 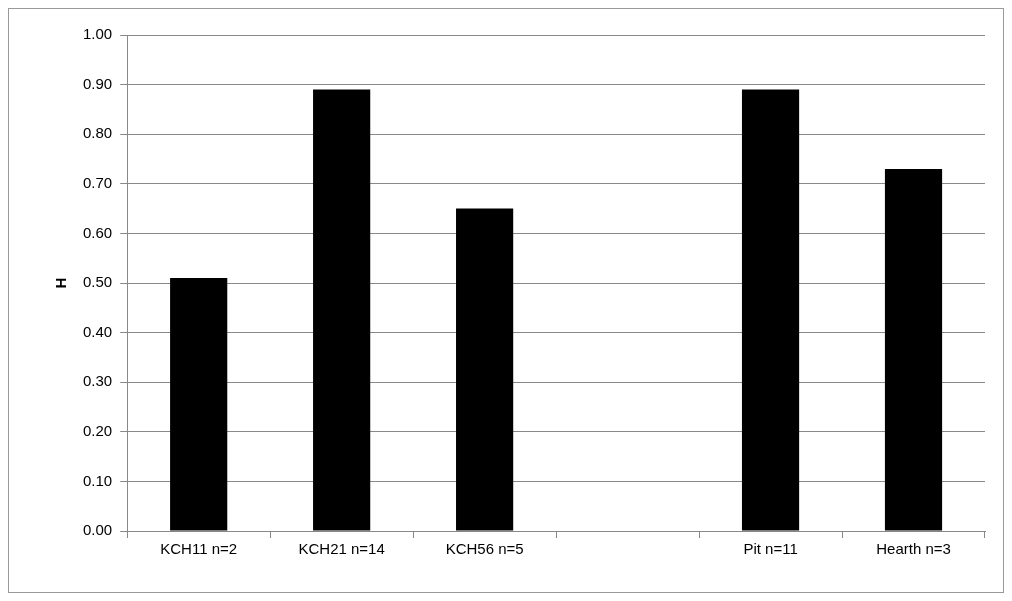 I want to click on y-tick-label: 0.50, so click(x=97, y=282).